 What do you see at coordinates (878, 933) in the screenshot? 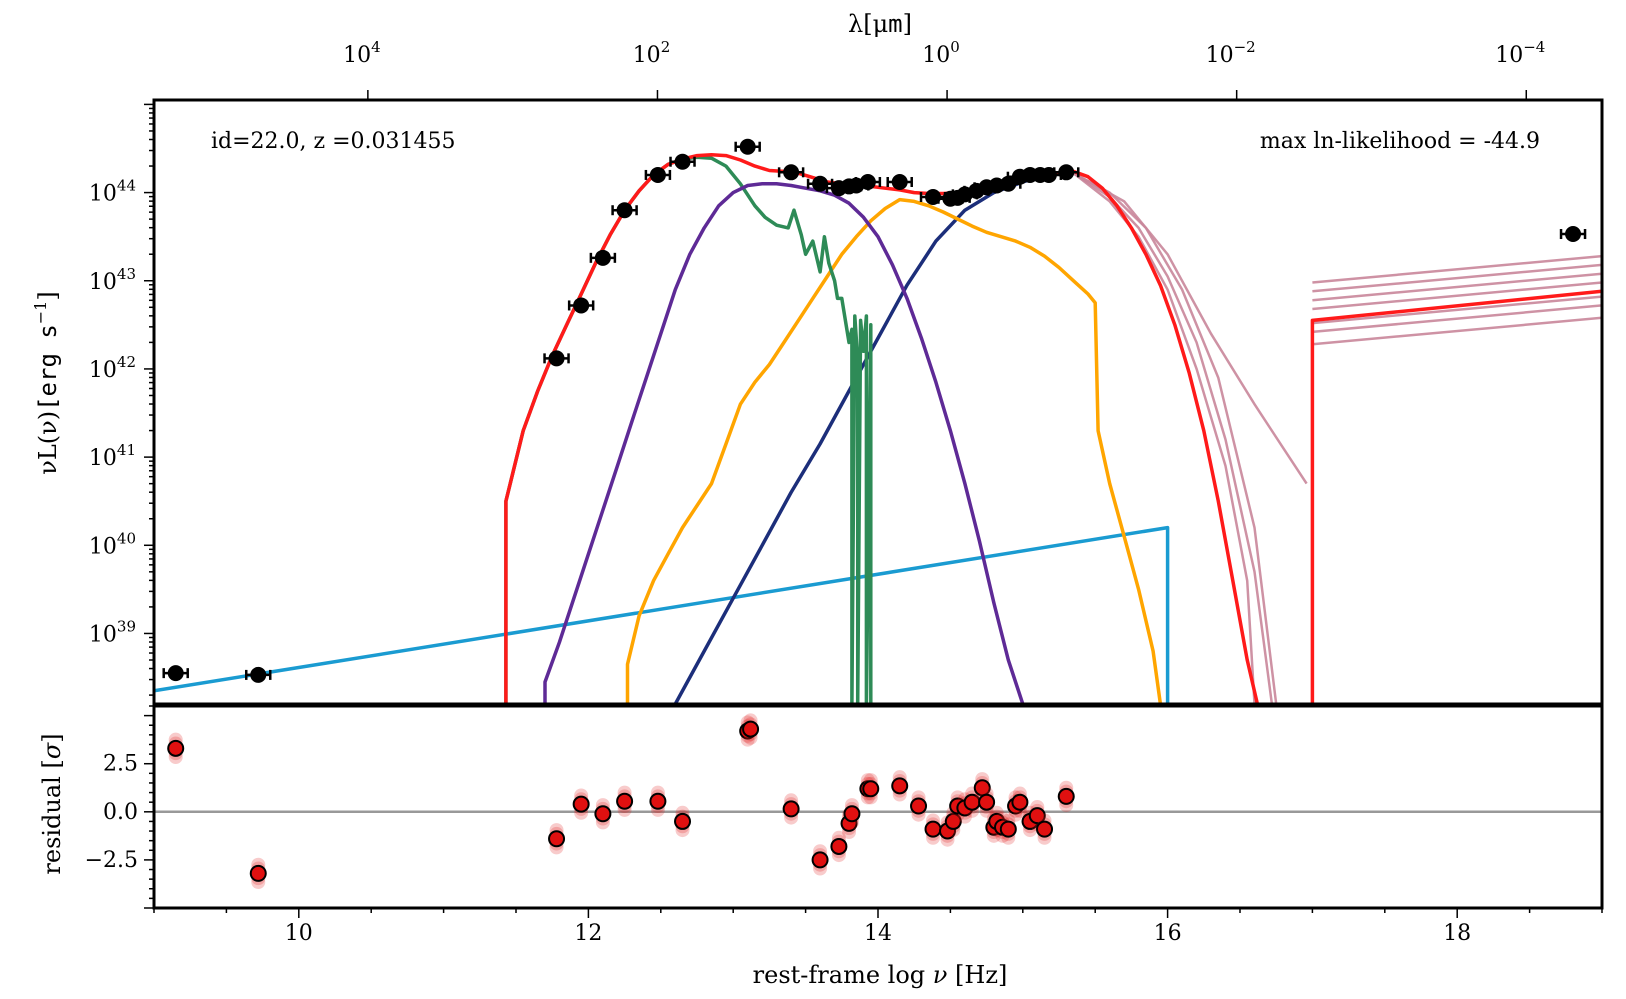
I see `bottom-x-tick-label: 14` at bounding box center [878, 933].